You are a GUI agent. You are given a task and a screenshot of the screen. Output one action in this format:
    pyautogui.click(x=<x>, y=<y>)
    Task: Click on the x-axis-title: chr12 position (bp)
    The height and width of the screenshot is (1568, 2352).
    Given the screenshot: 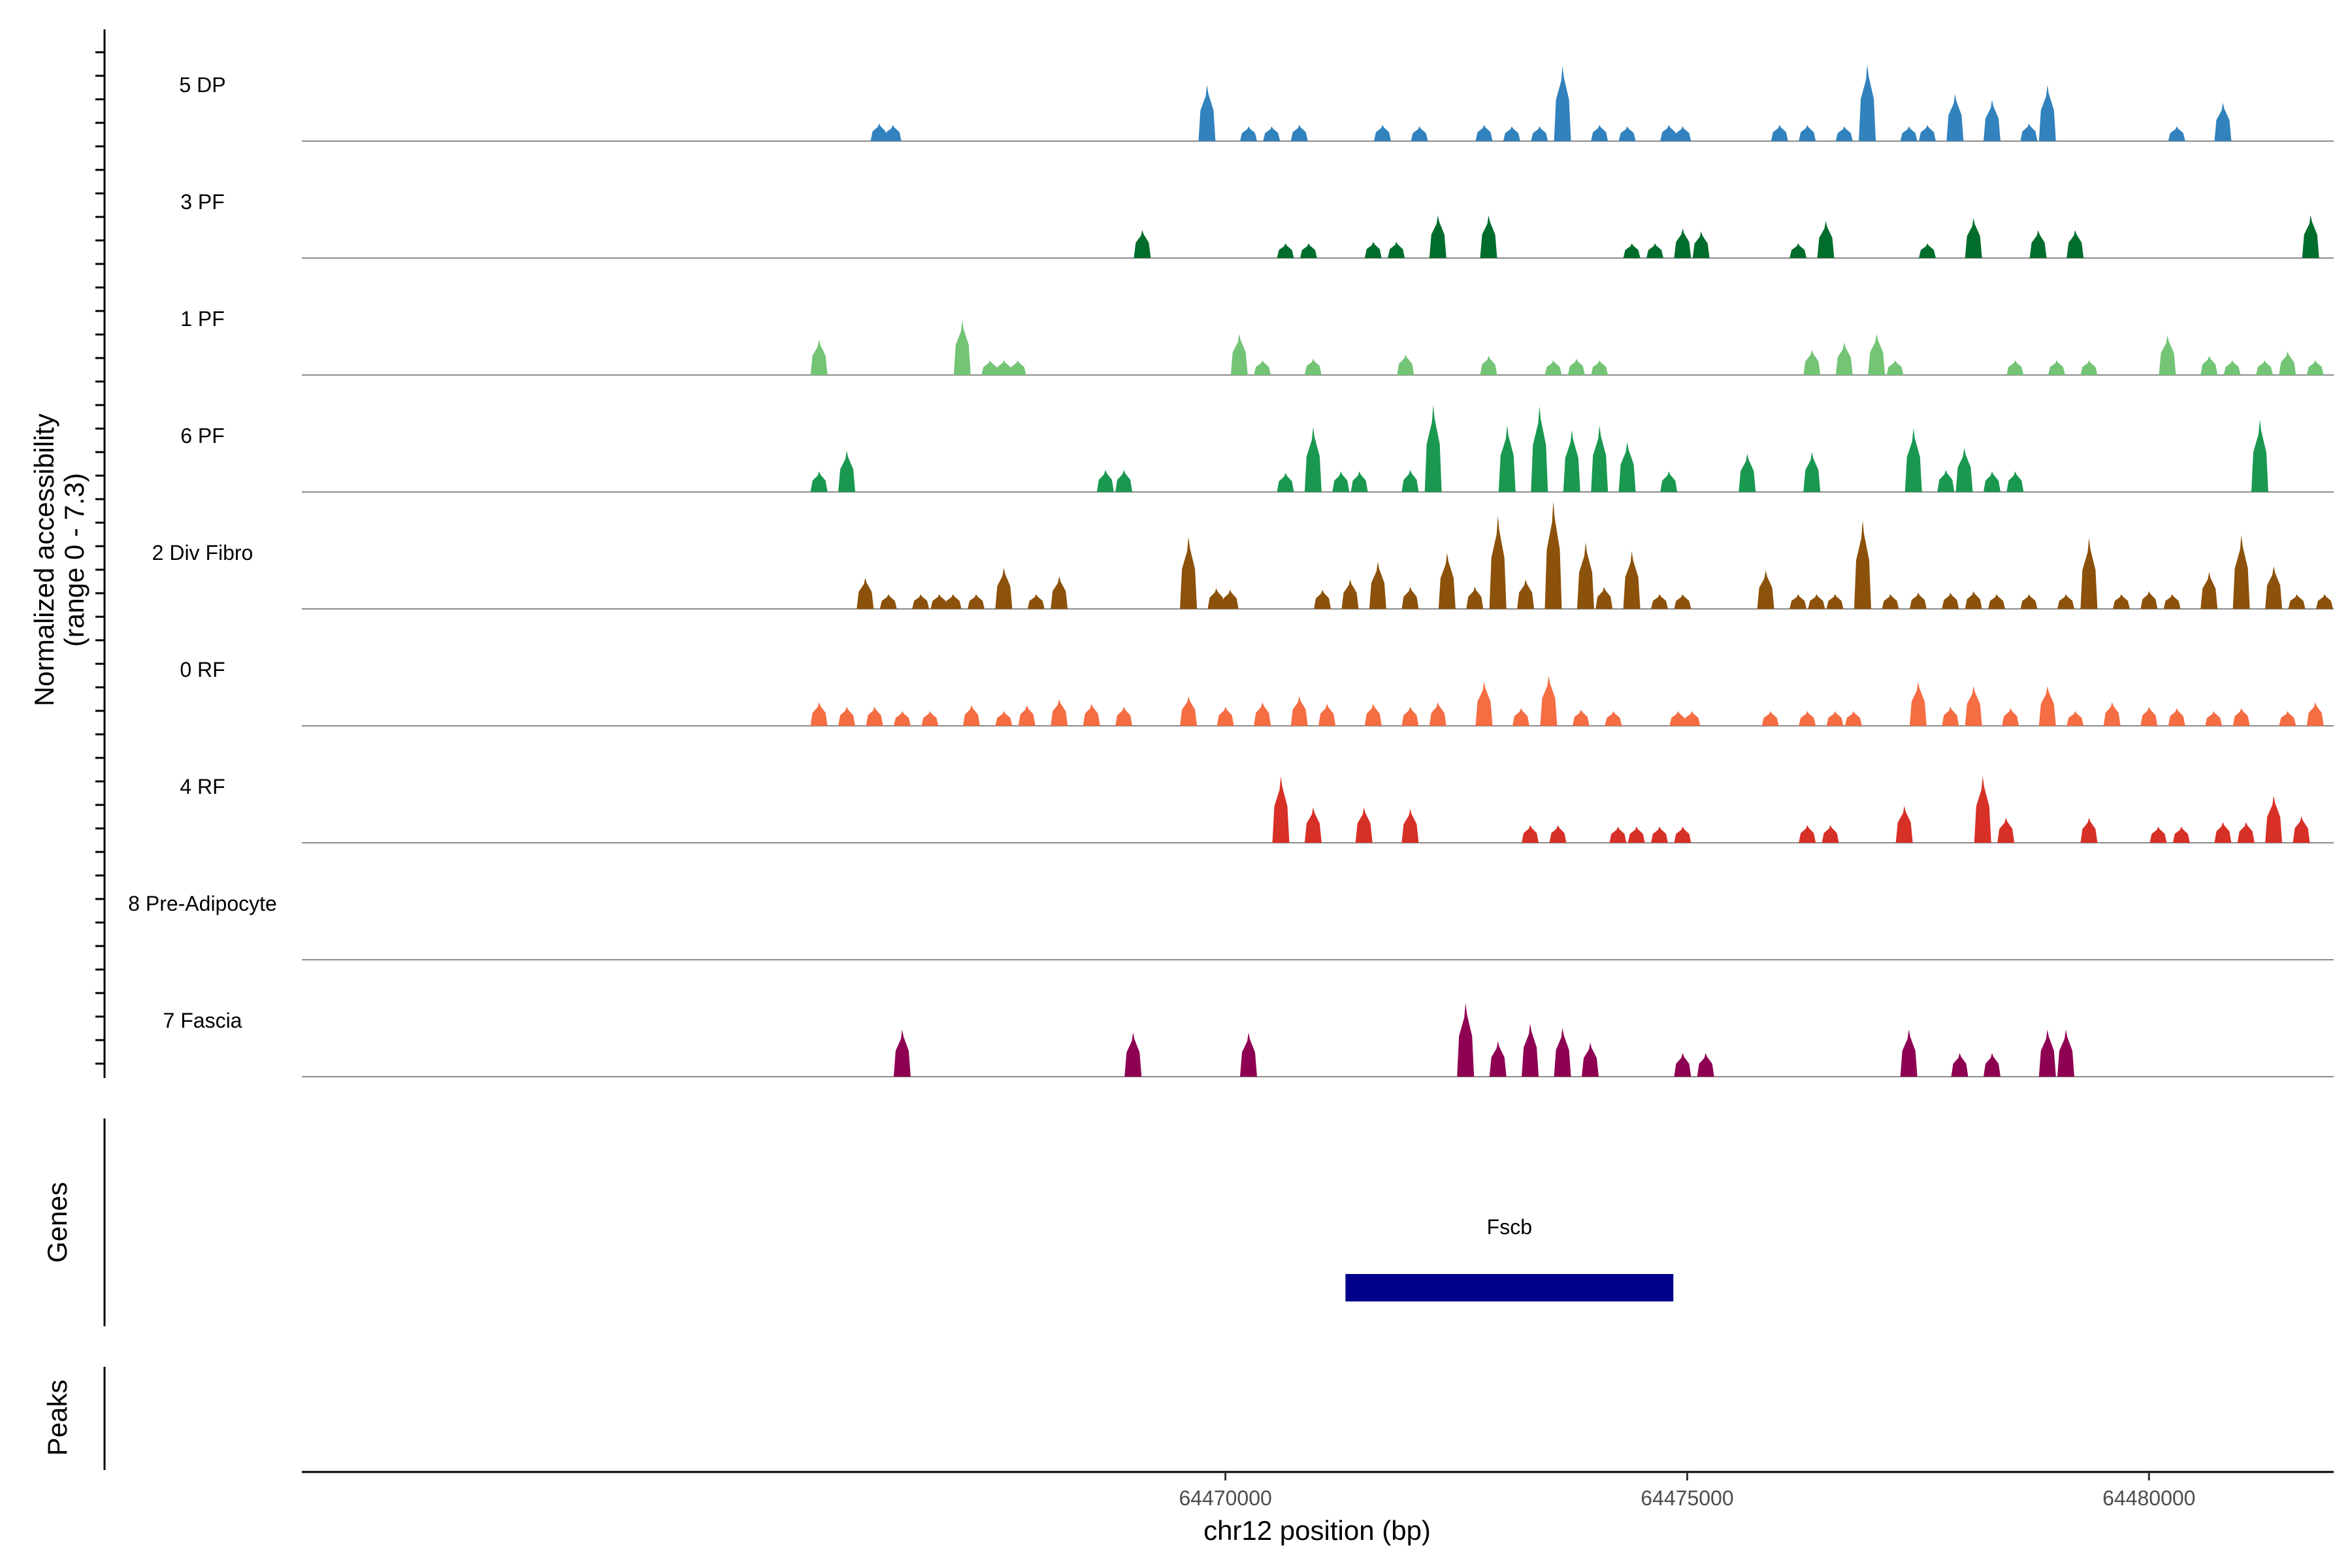 What is the action you would take?
    pyautogui.click(x=1317, y=1530)
    